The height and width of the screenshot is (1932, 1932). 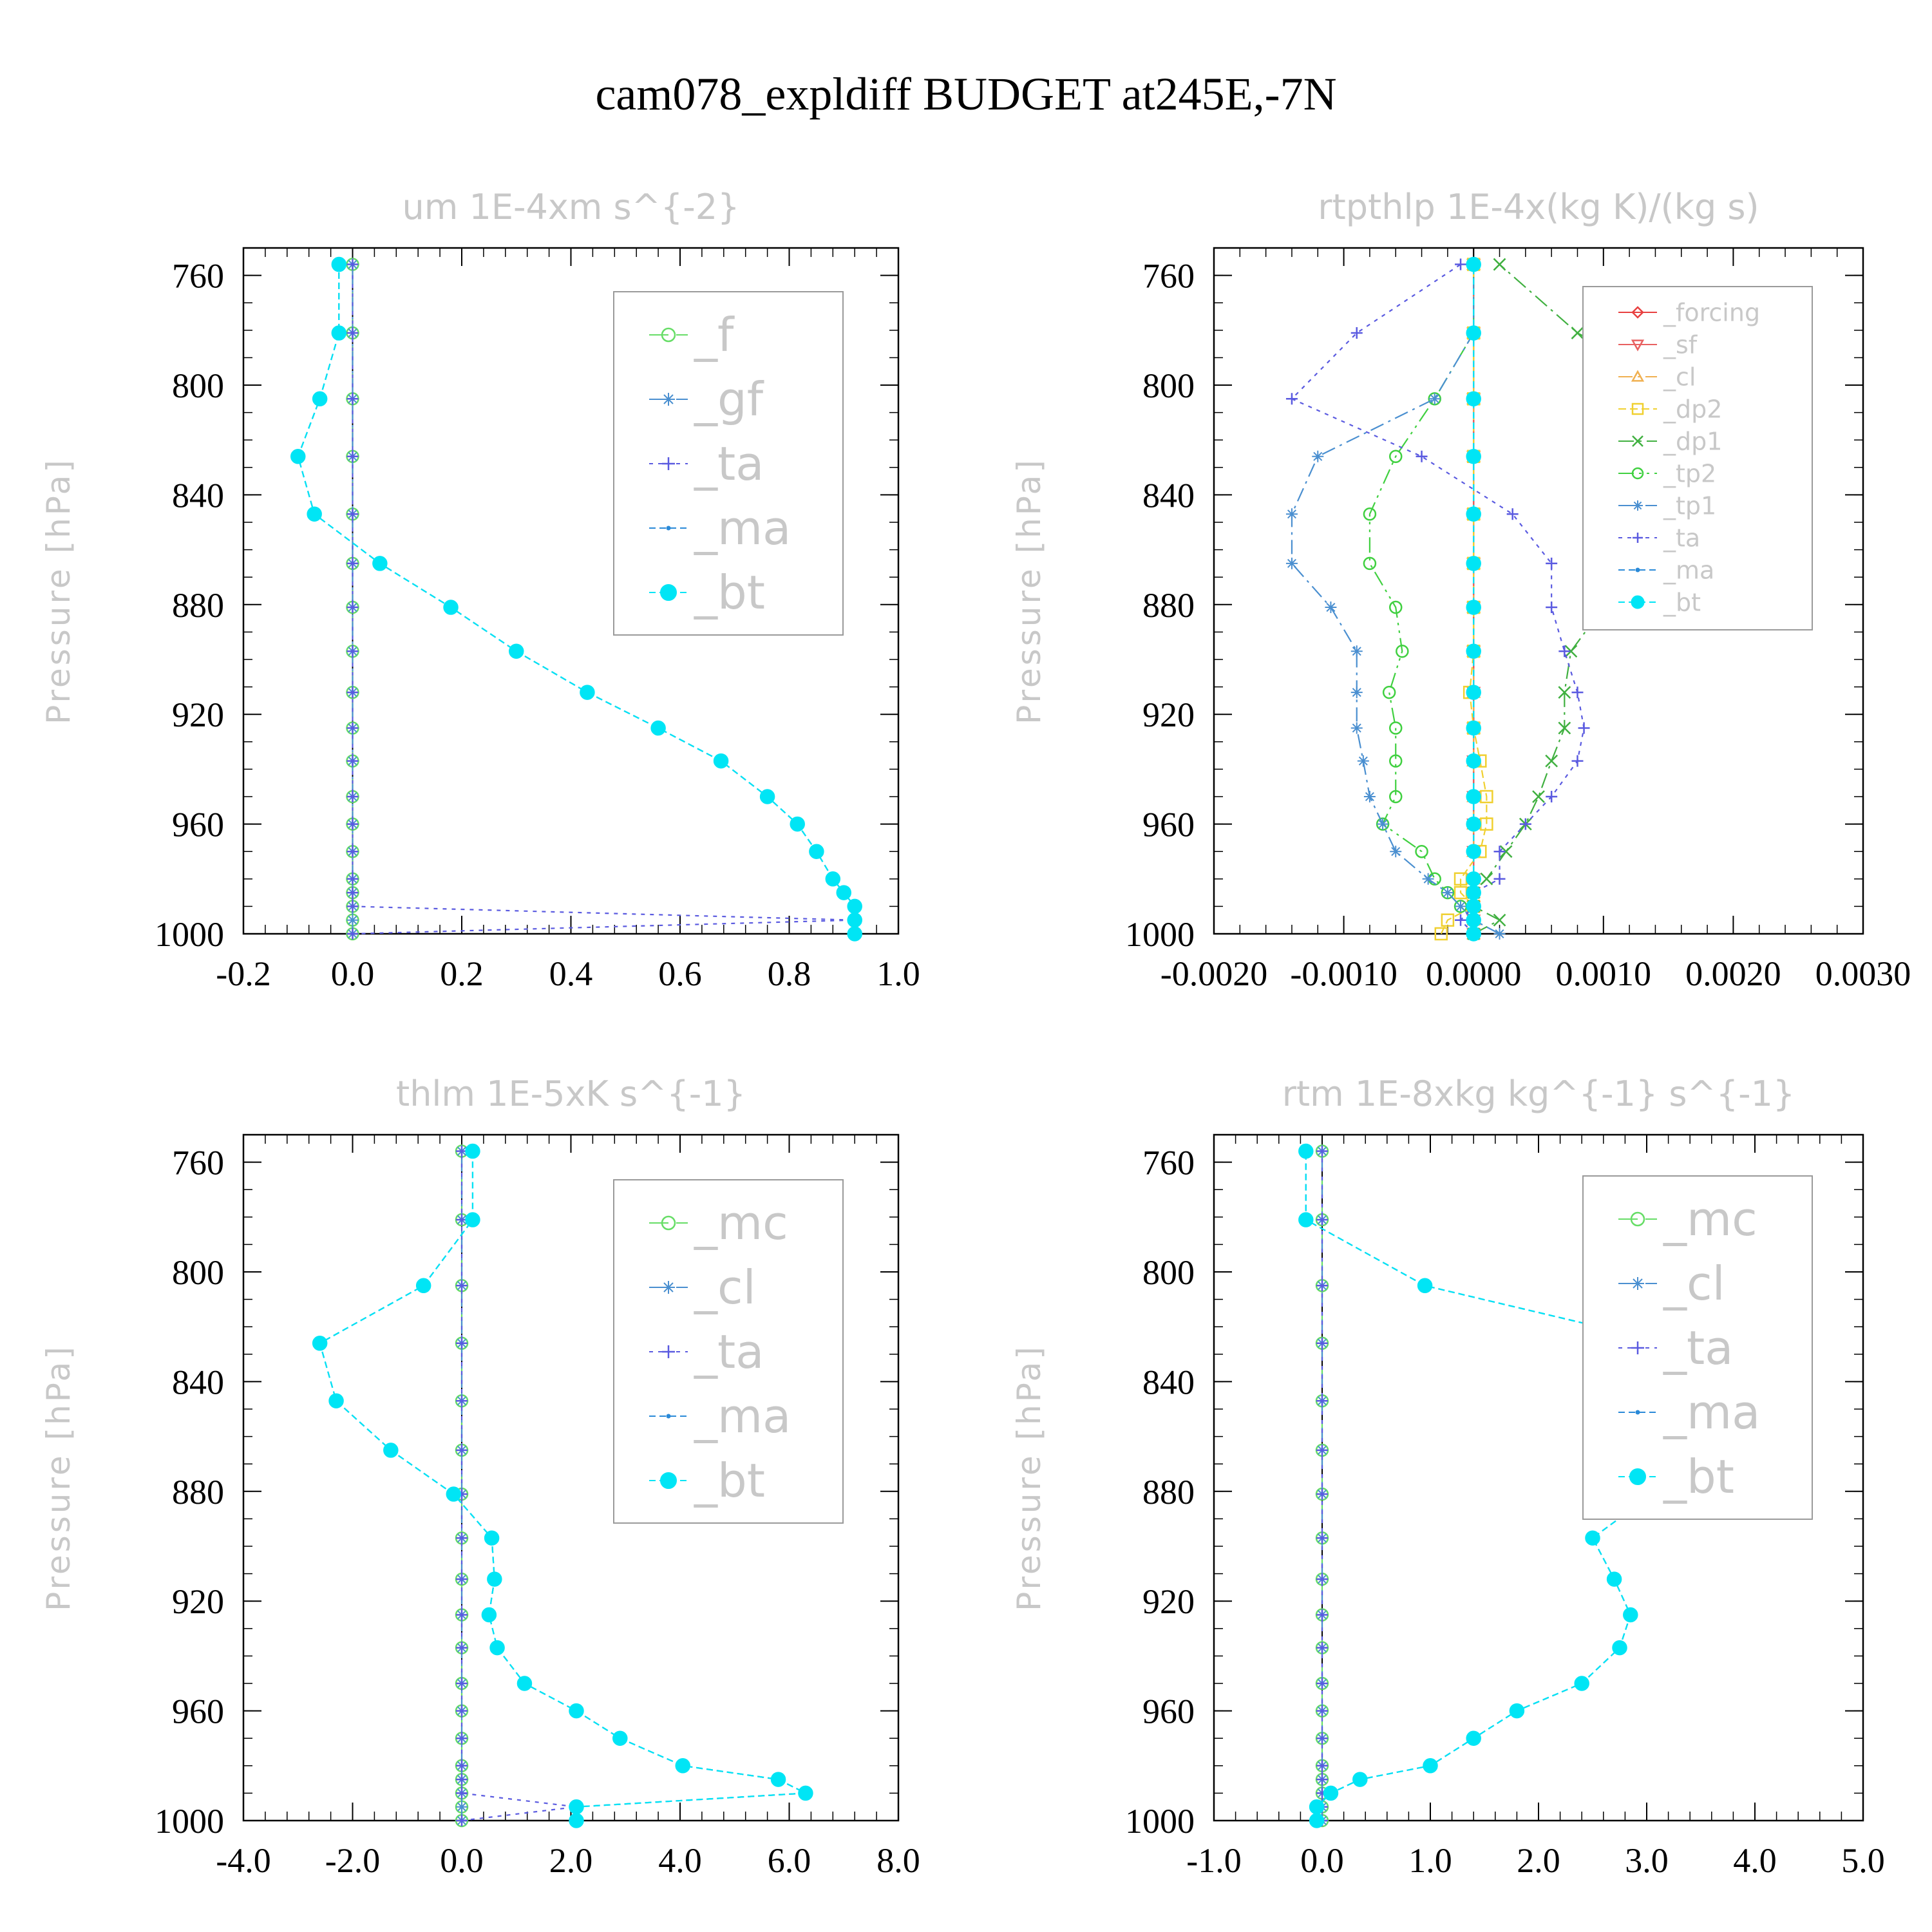 I want to click on legend-item: _bt, so click(x=707, y=1481).